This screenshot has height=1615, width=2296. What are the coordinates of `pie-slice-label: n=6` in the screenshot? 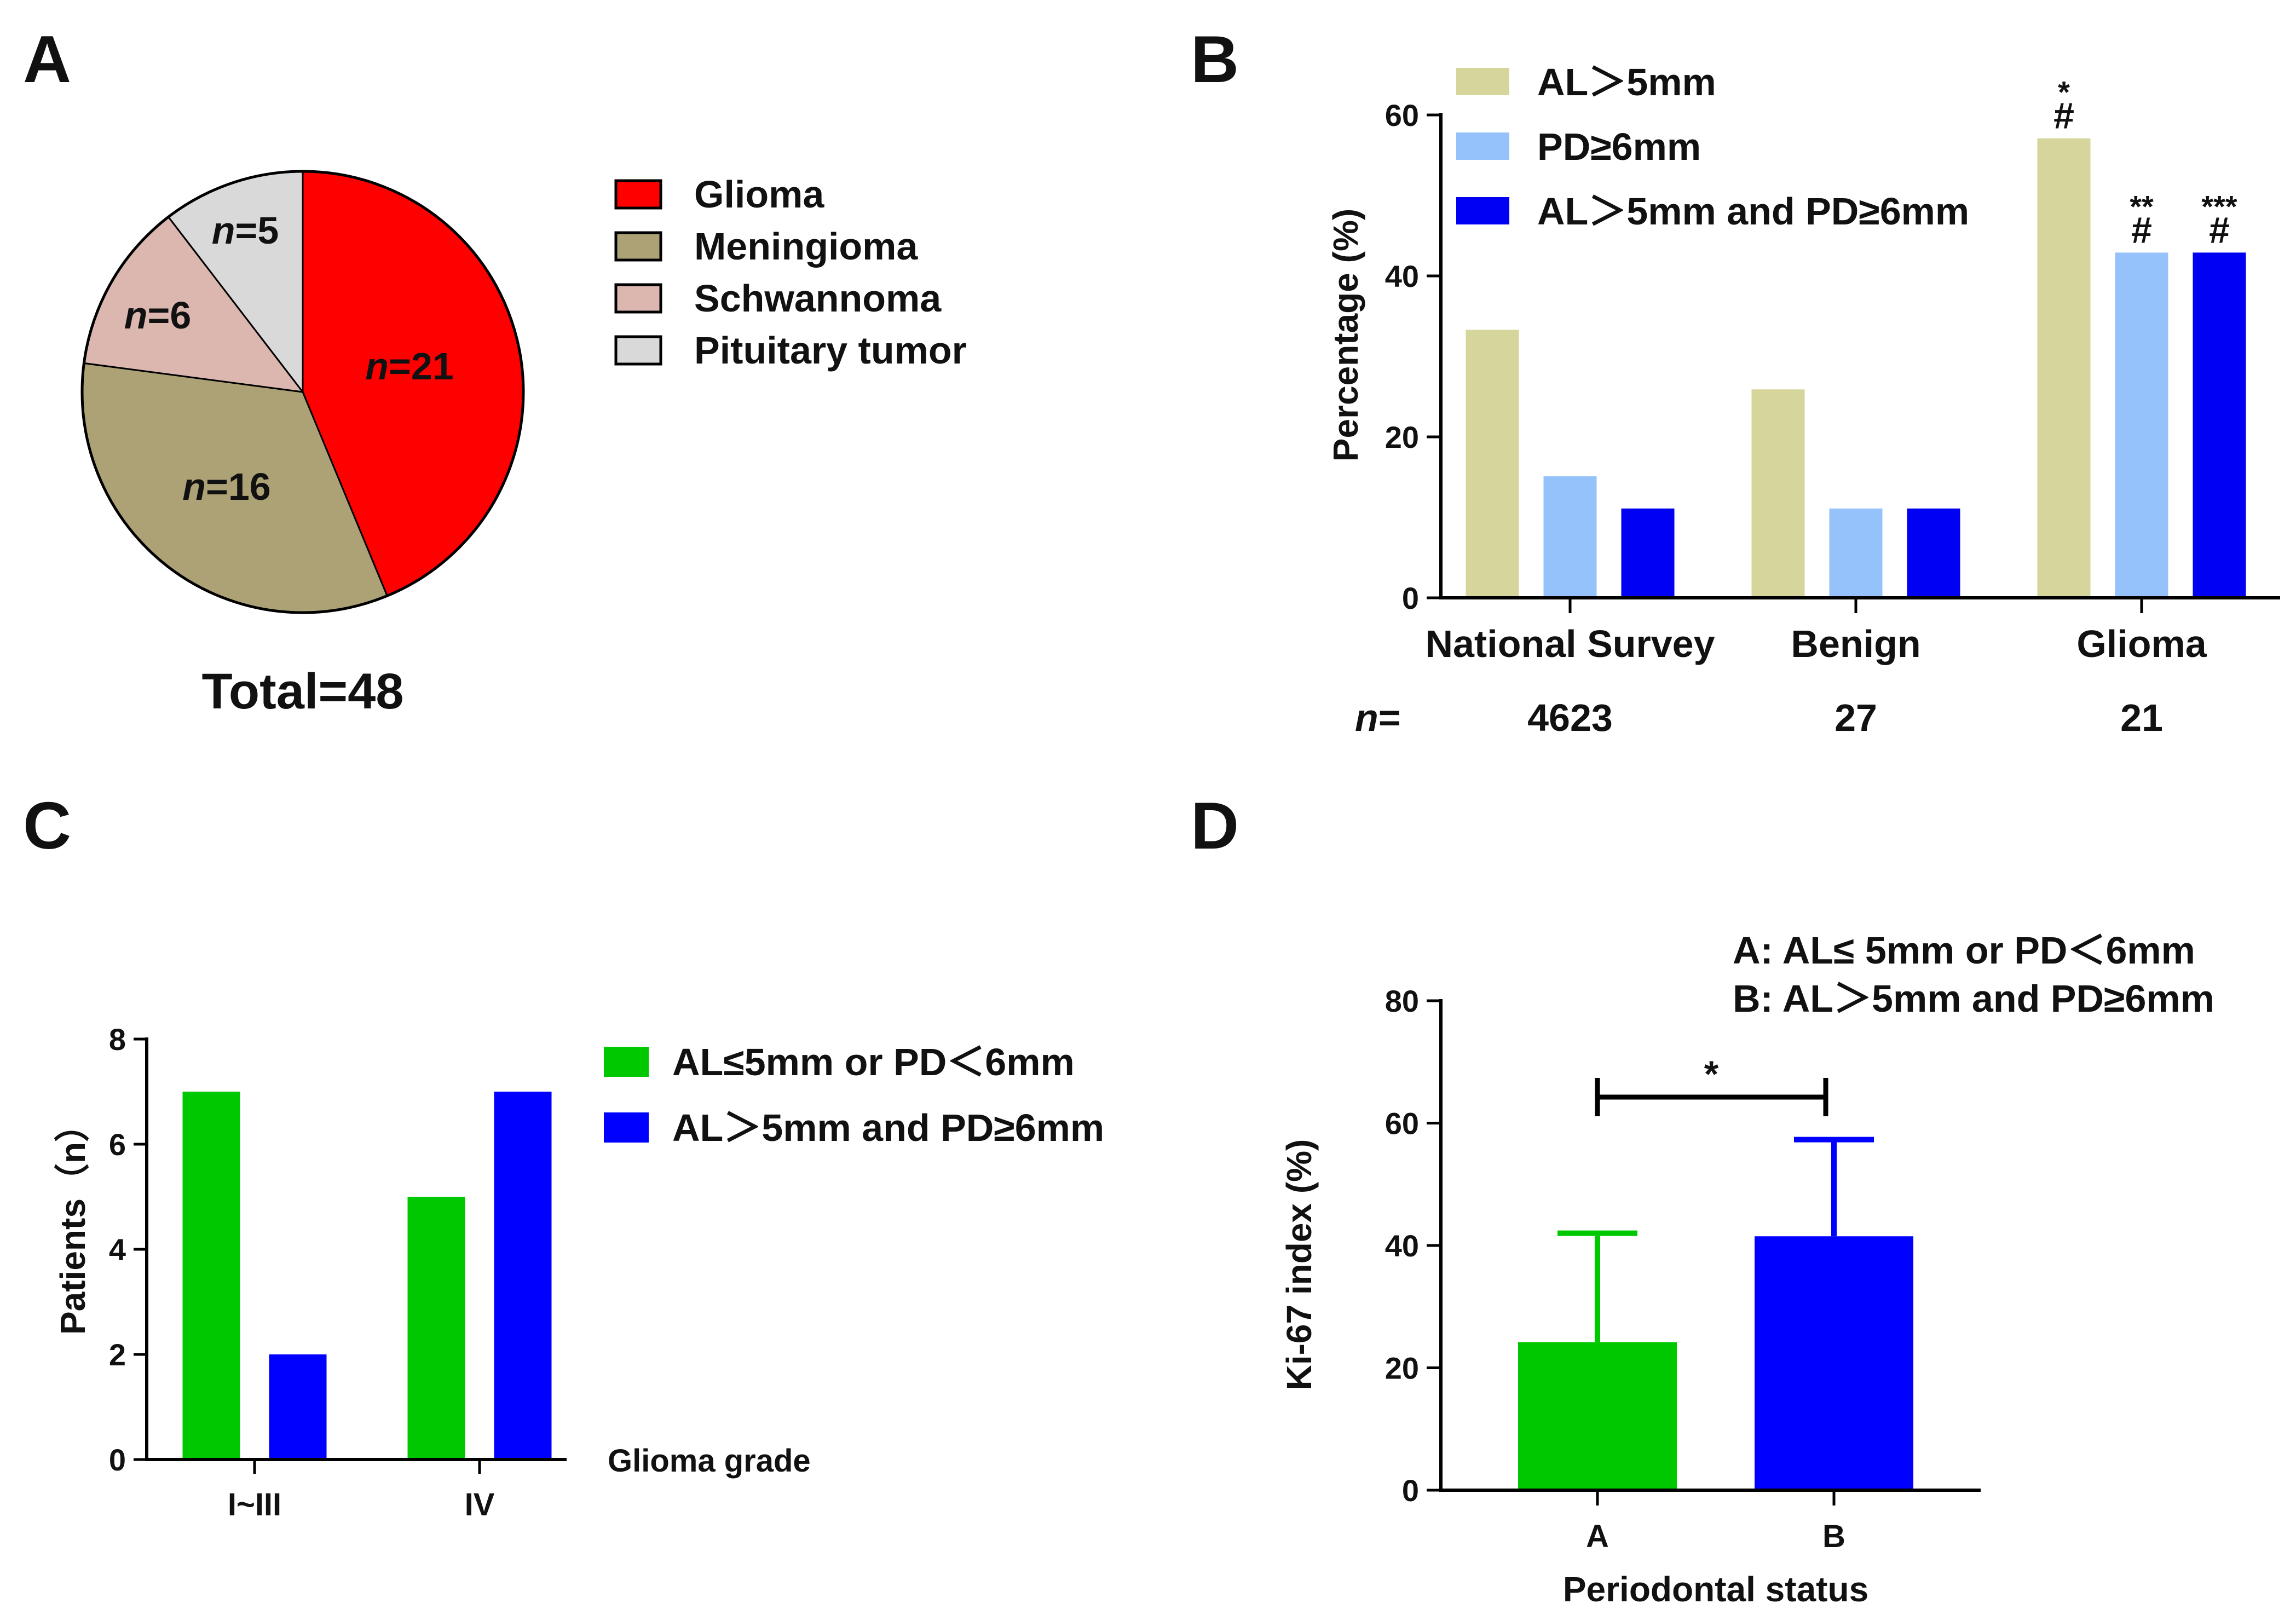 It's located at (158, 315).